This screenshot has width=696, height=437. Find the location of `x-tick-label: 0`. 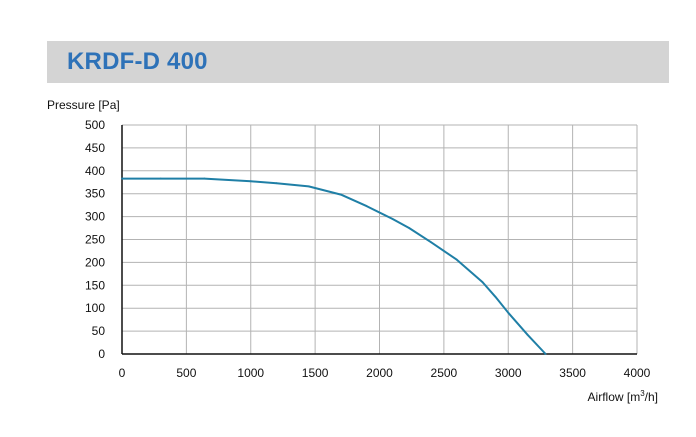

x-tick-label: 0 is located at coordinates (122, 373).